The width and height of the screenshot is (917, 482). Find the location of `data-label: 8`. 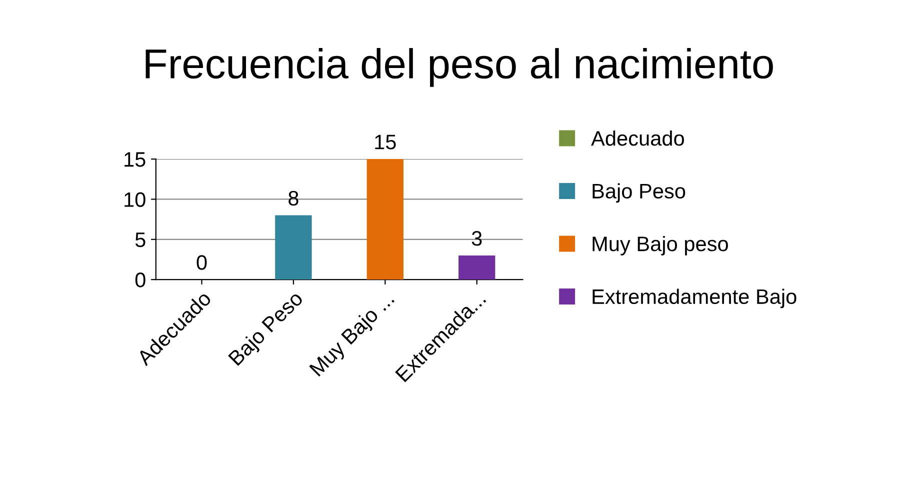

data-label: 8 is located at coordinates (293, 198).